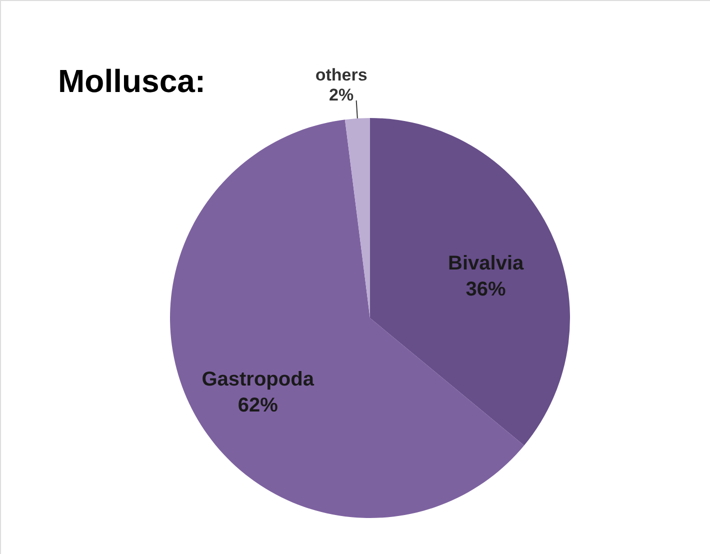  Describe the element at coordinates (341, 74) in the screenshot. I see `slice-label: others` at that location.